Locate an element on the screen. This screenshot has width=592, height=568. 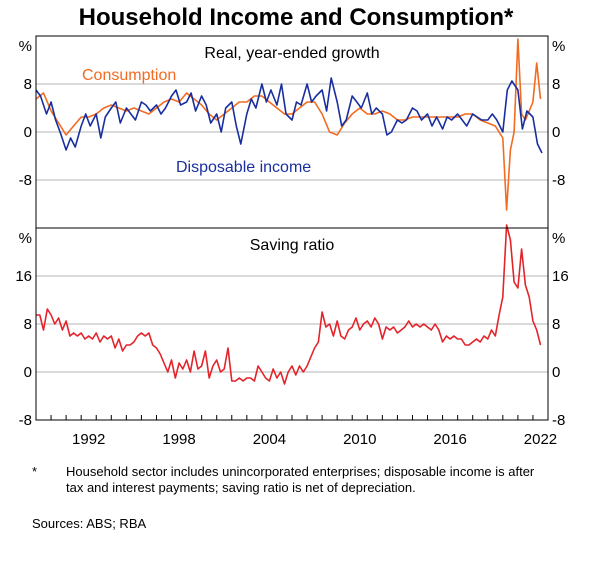
y-tick-label-left: 16 is located at coordinates (23, 276).